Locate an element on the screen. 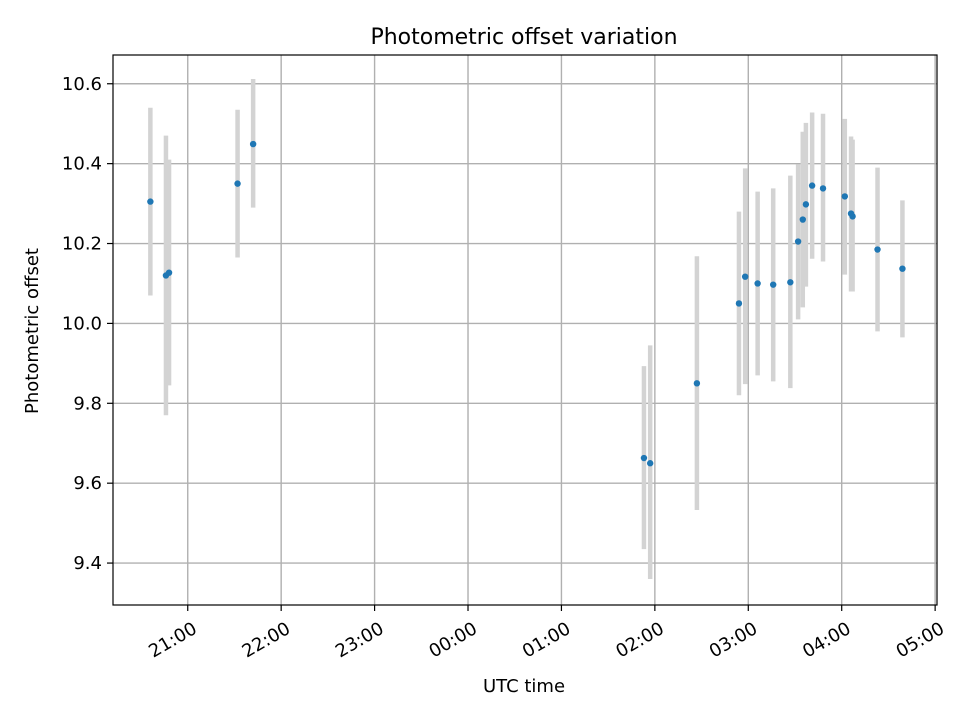 The image size is (960, 720). y-tick-label: 10.6 is located at coordinates (82, 84).